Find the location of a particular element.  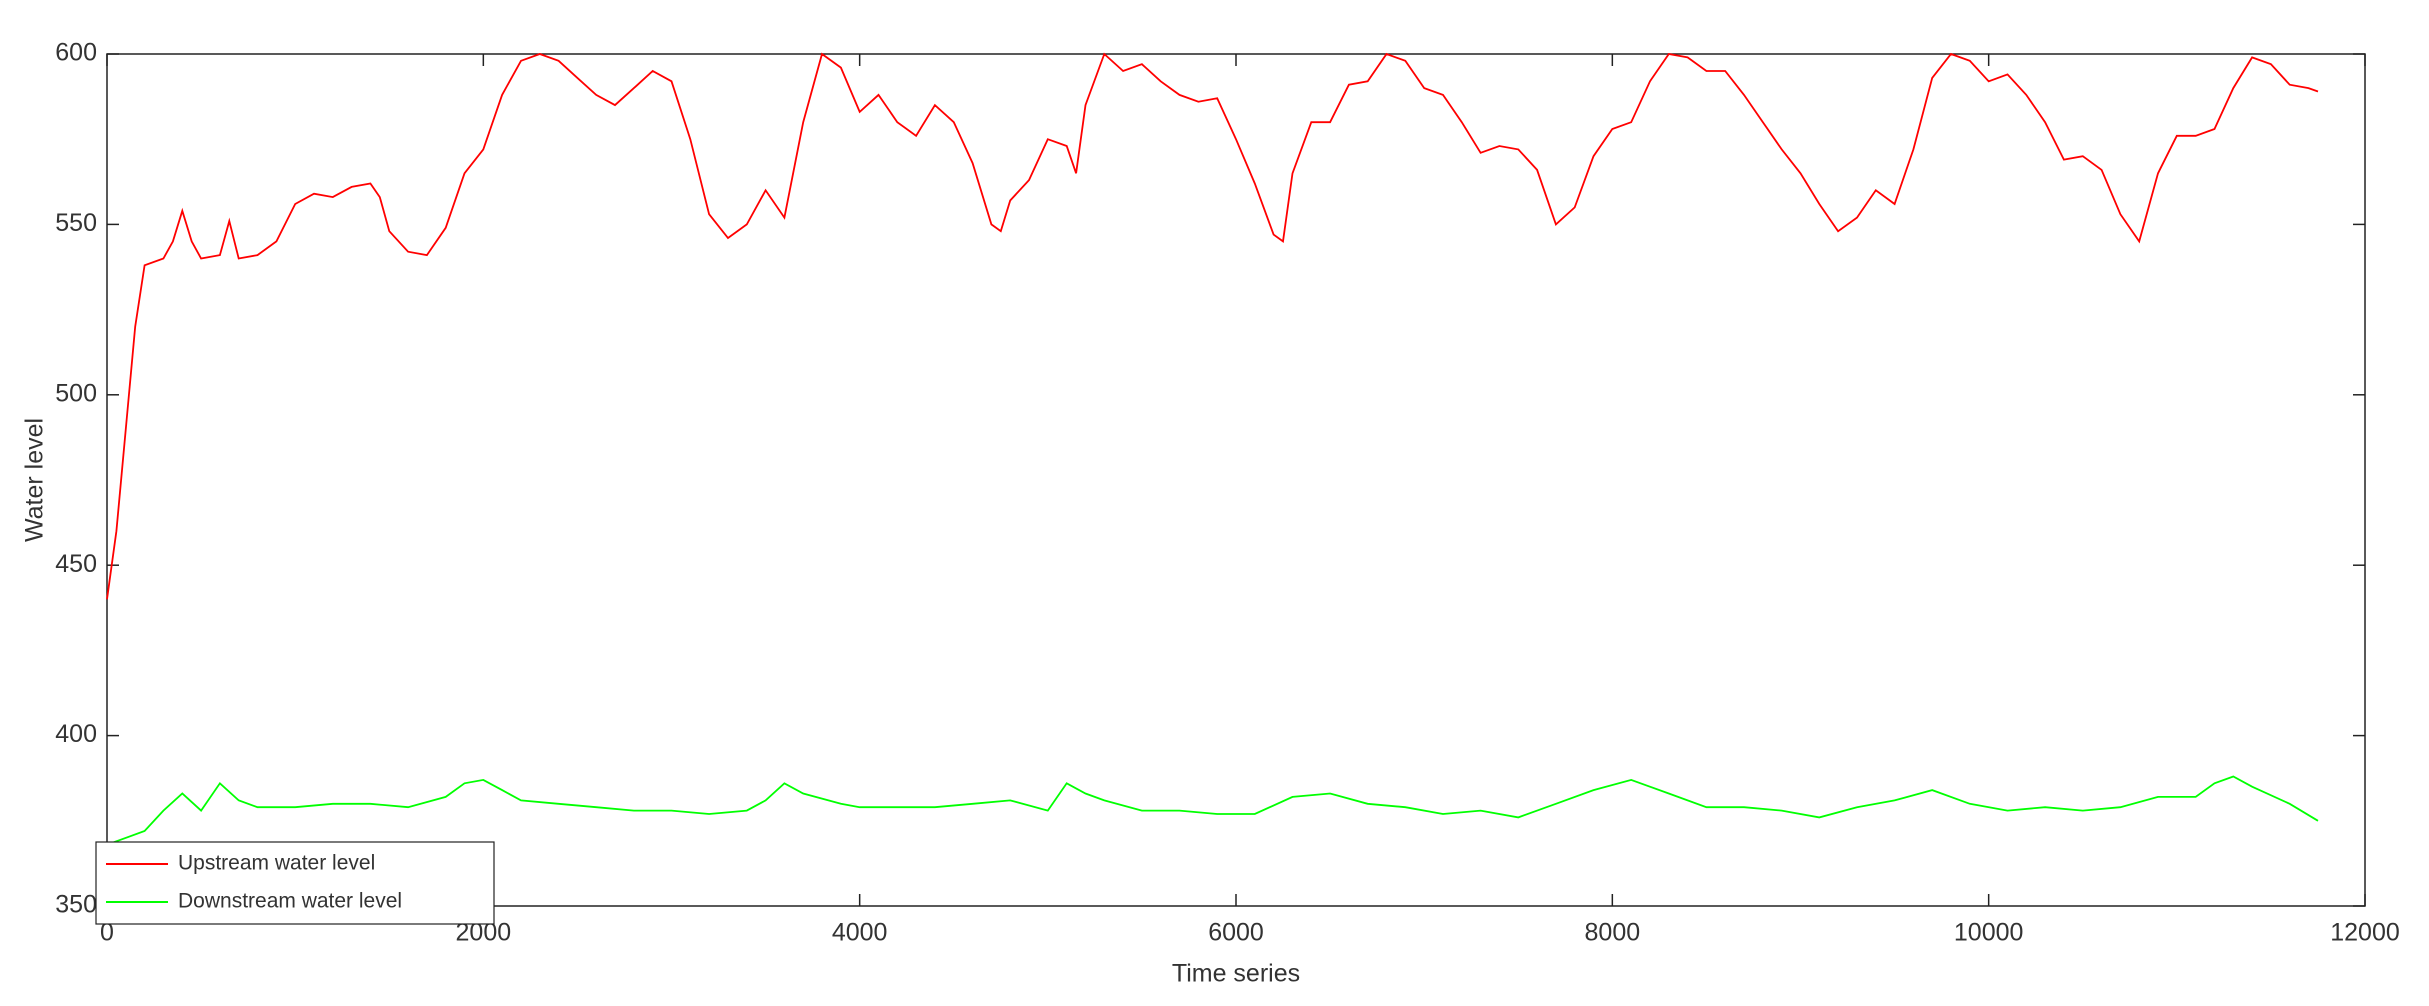

series-line is located at coordinates (1212, 810).